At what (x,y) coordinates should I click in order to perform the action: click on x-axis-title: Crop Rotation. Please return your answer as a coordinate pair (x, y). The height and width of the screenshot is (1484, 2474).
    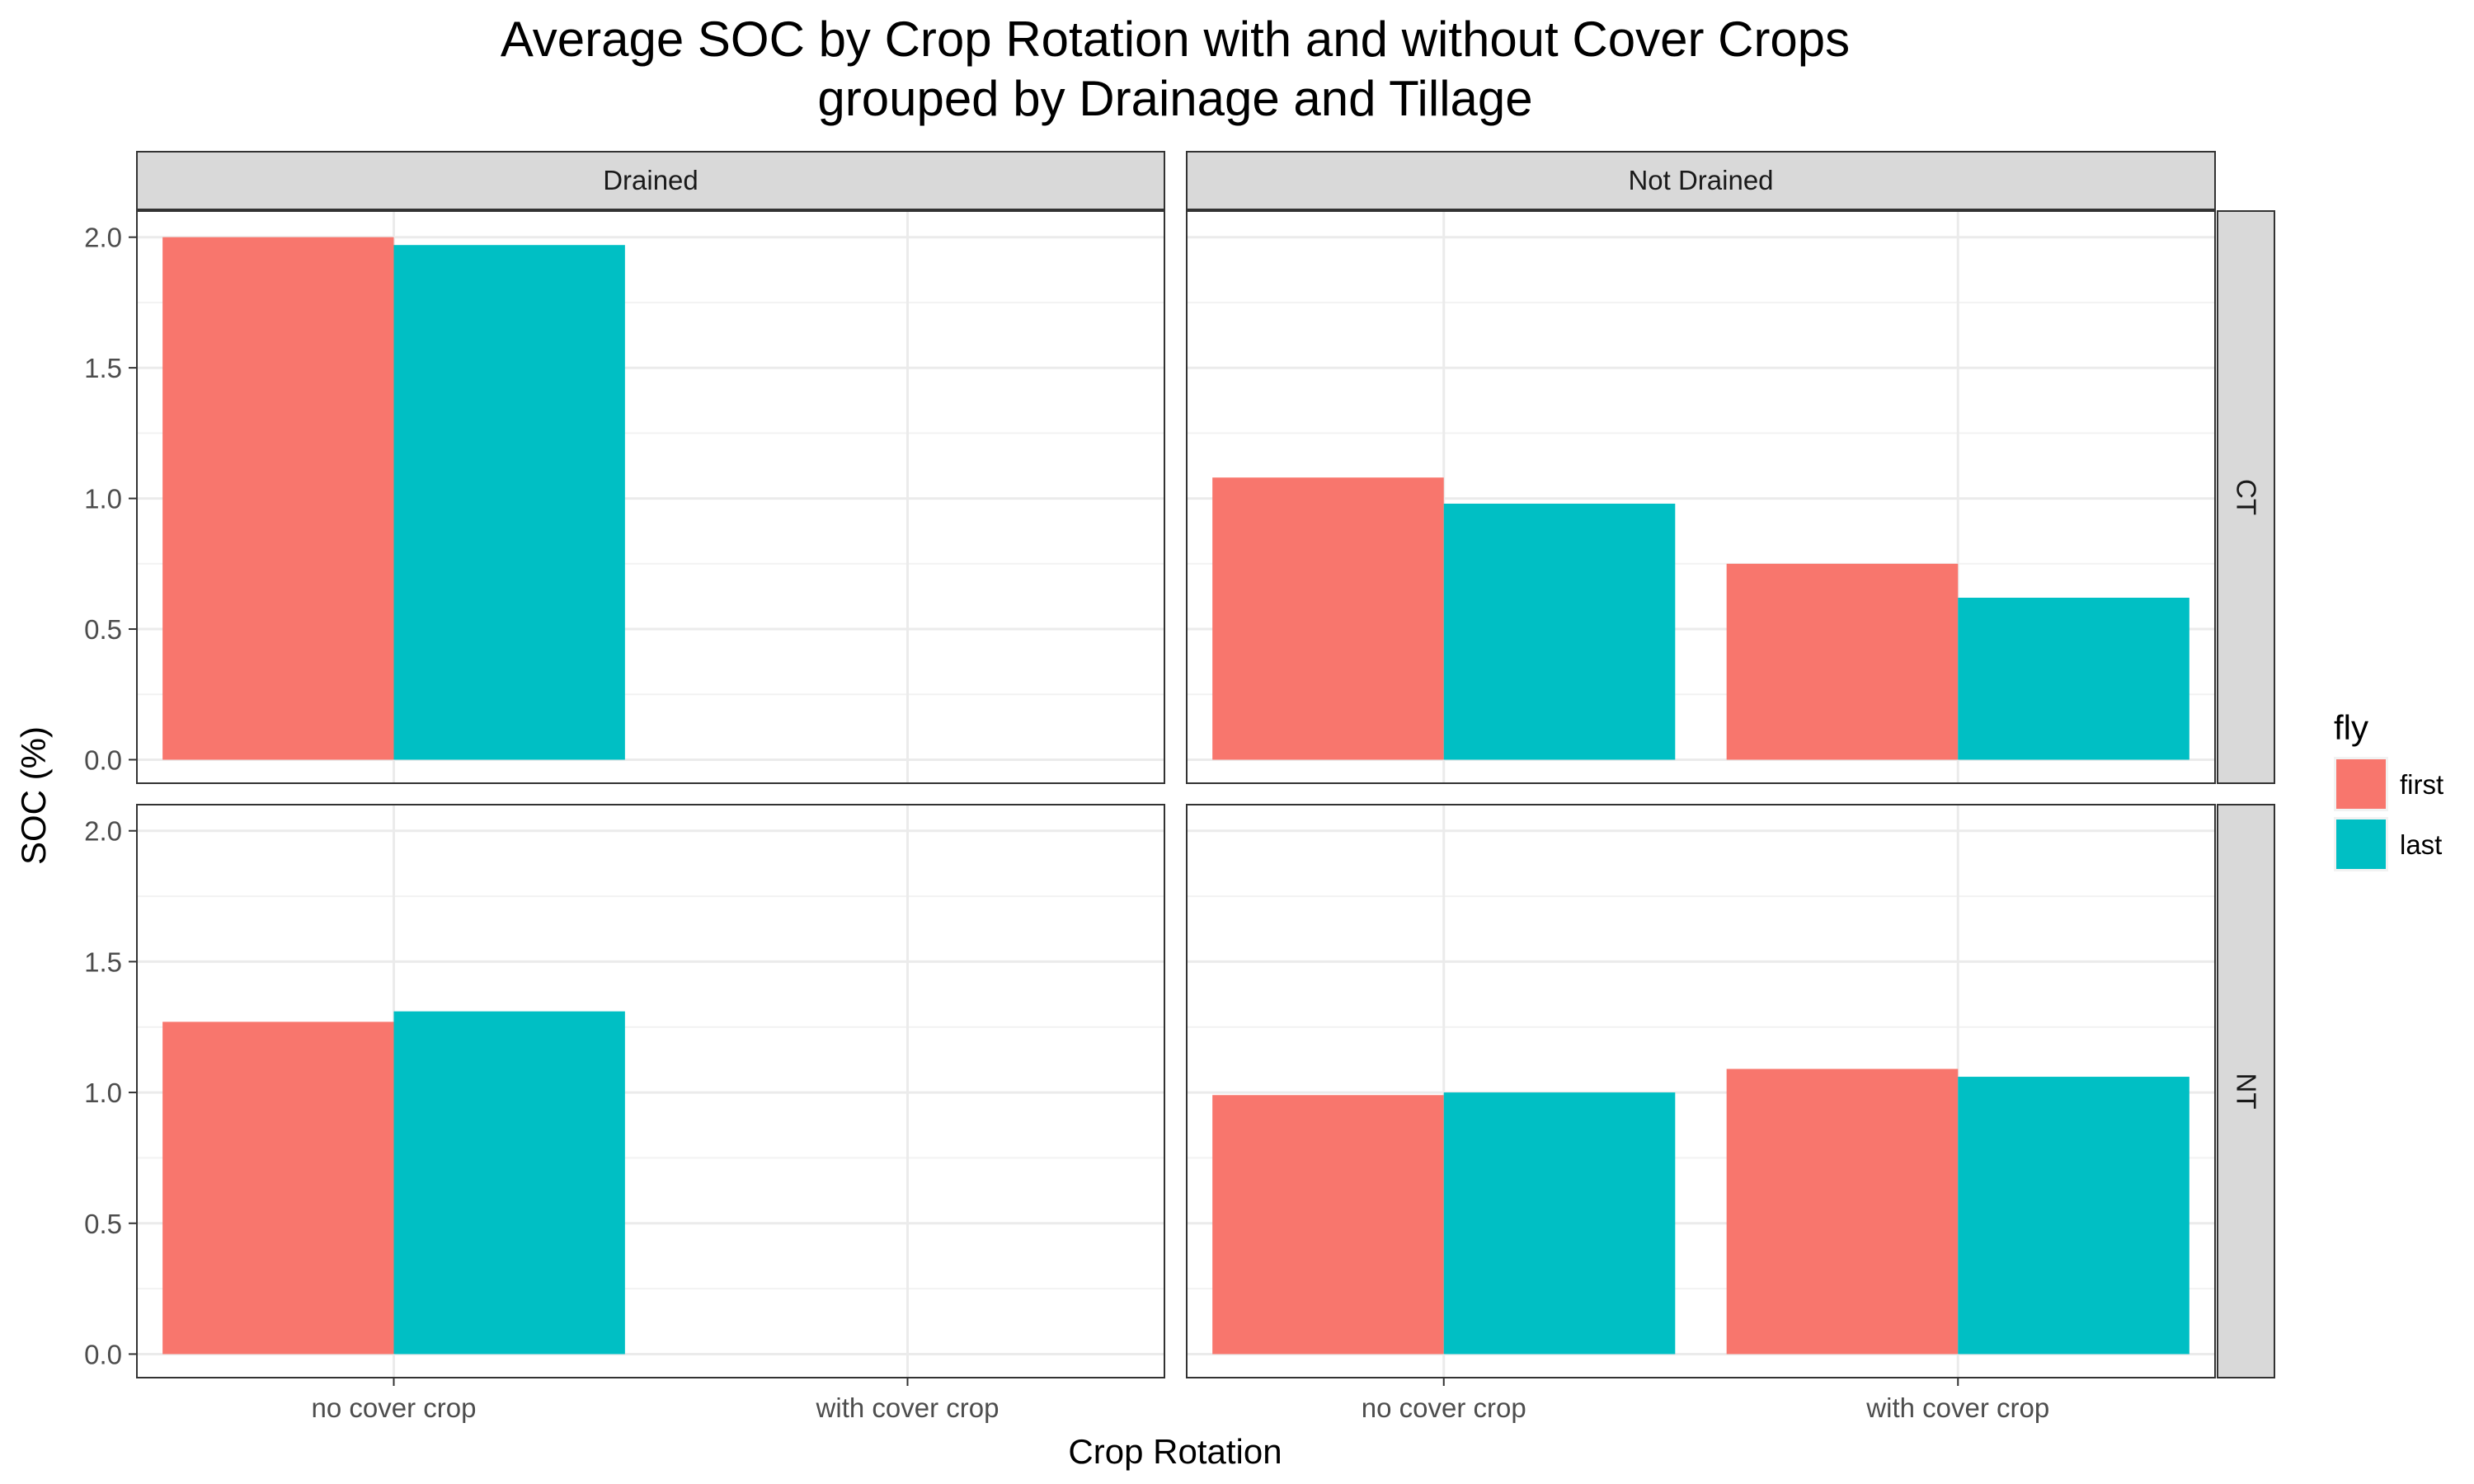
    Looking at the image, I should click on (1175, 1452).